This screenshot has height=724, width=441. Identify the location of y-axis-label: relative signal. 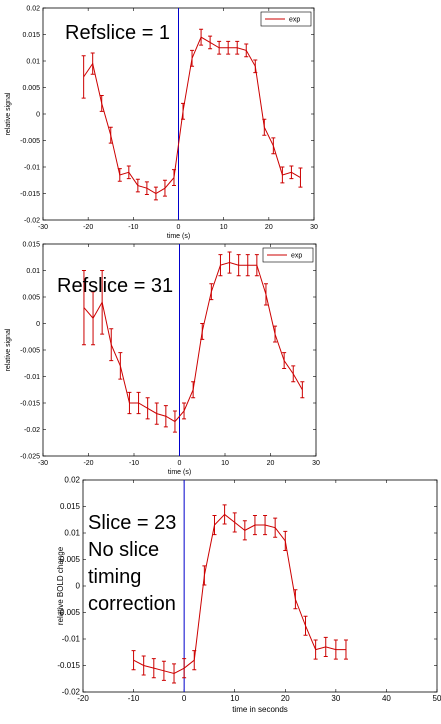
(8, 113).